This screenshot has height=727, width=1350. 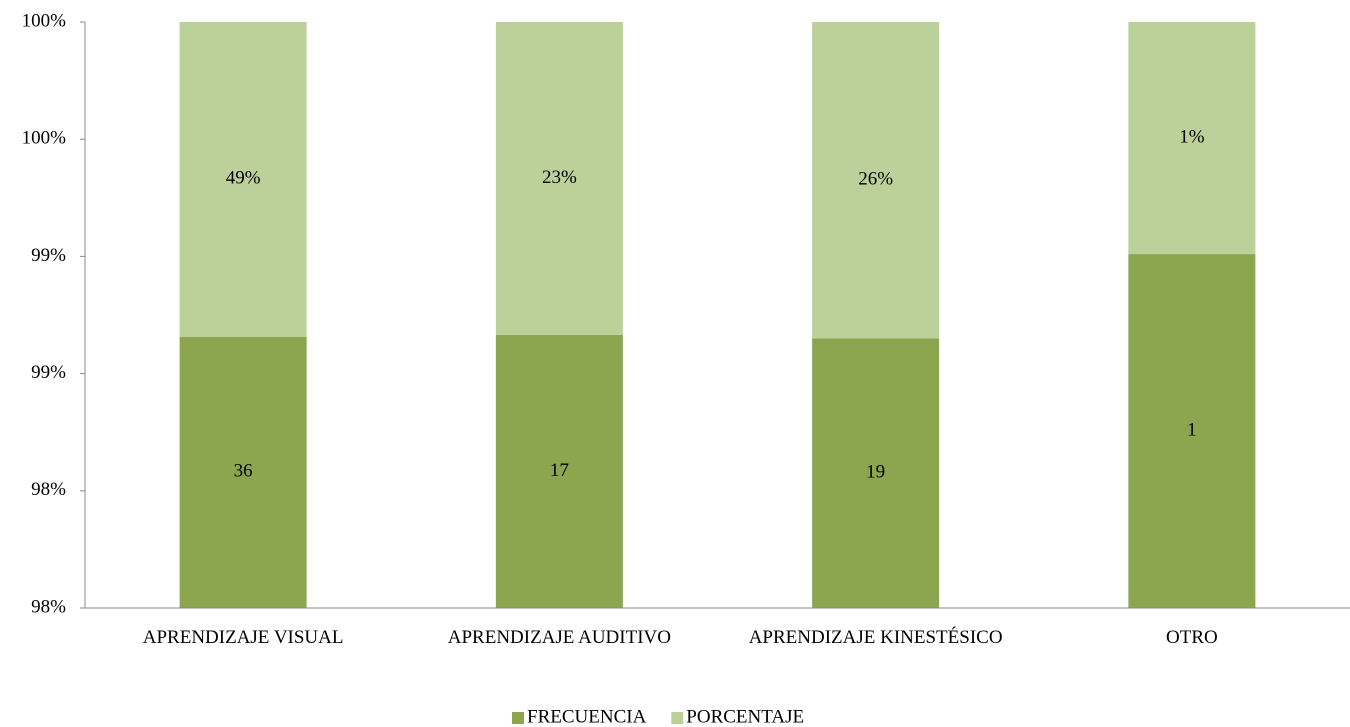 I want to click on data-label: 26%, so click(x=875, y=179).